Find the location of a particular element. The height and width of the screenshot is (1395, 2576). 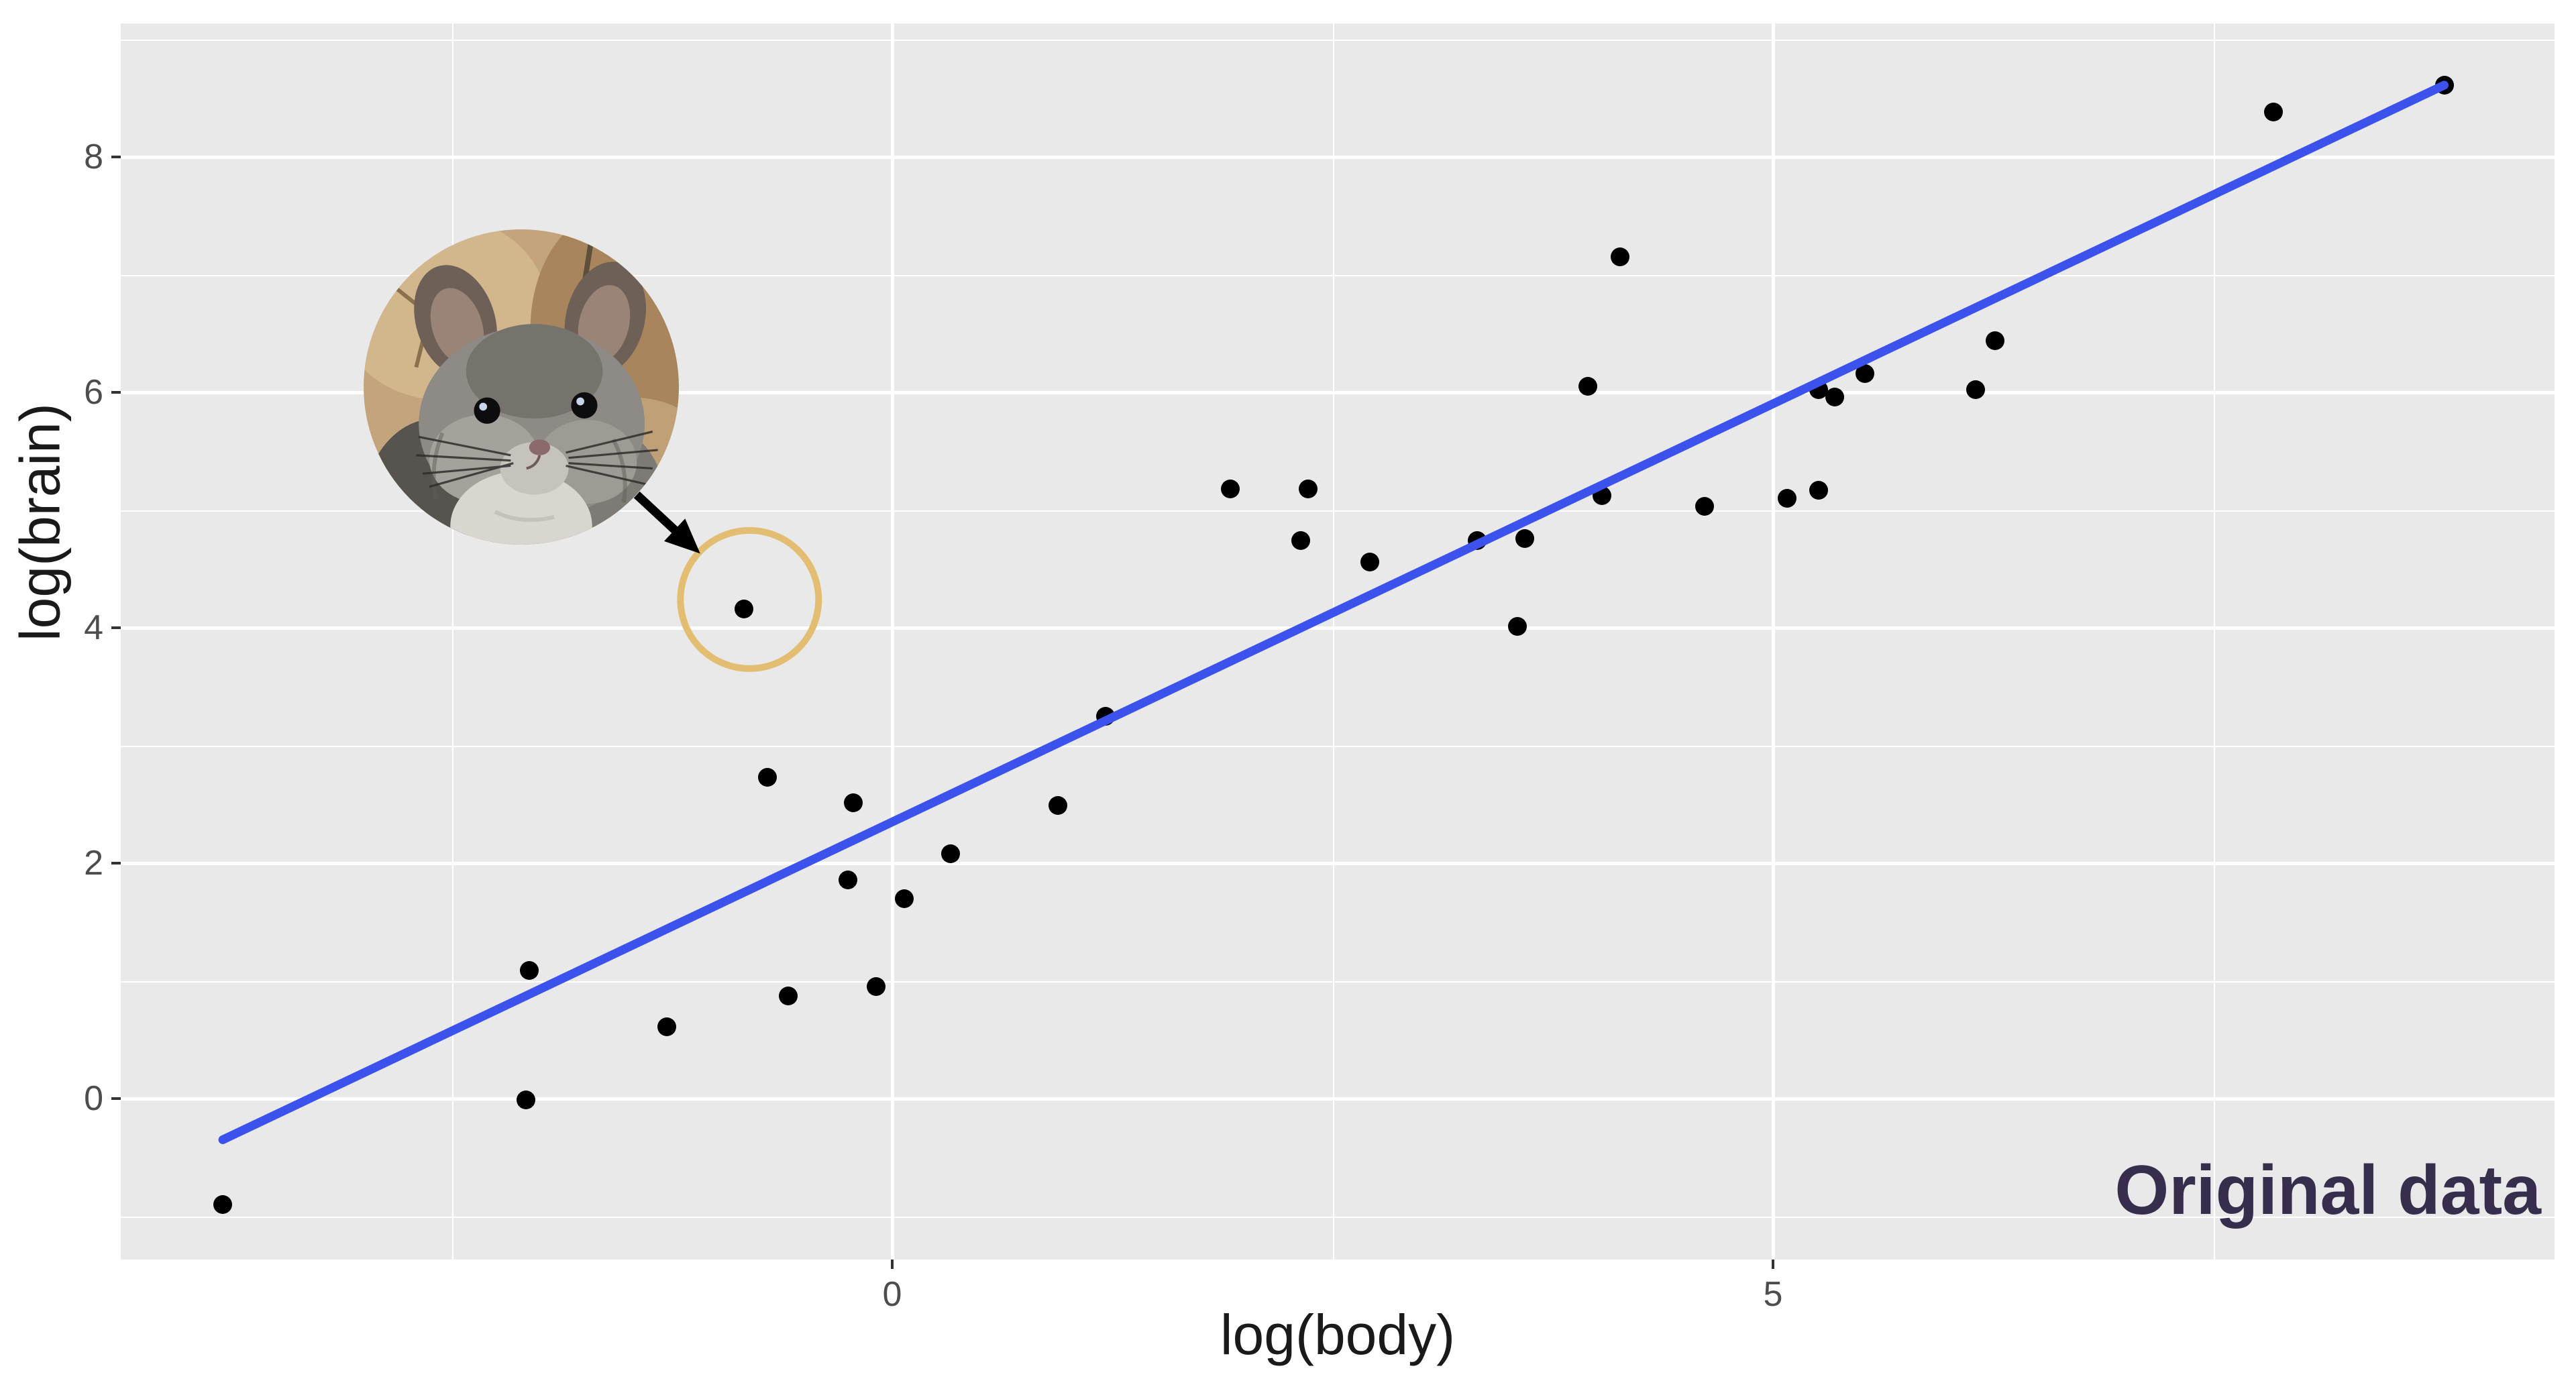

annotation-original-data: Original data is located at coordinates (2327, 1190).